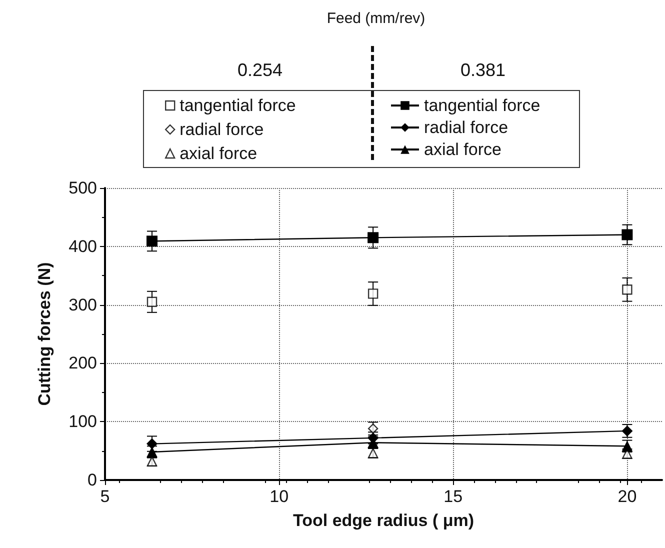  I want to click on x-tick-label: 15, so click(453, 496).